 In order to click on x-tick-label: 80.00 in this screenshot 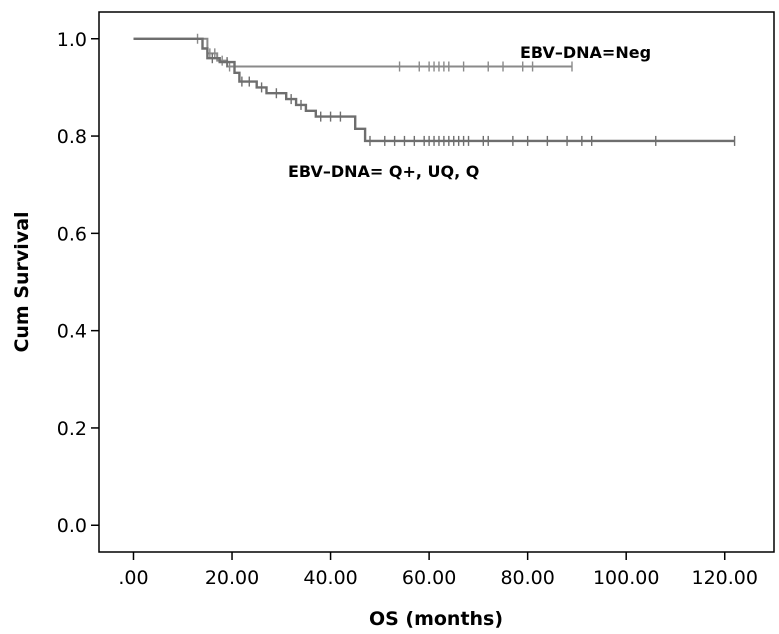, I will do `click(527, 578)`.